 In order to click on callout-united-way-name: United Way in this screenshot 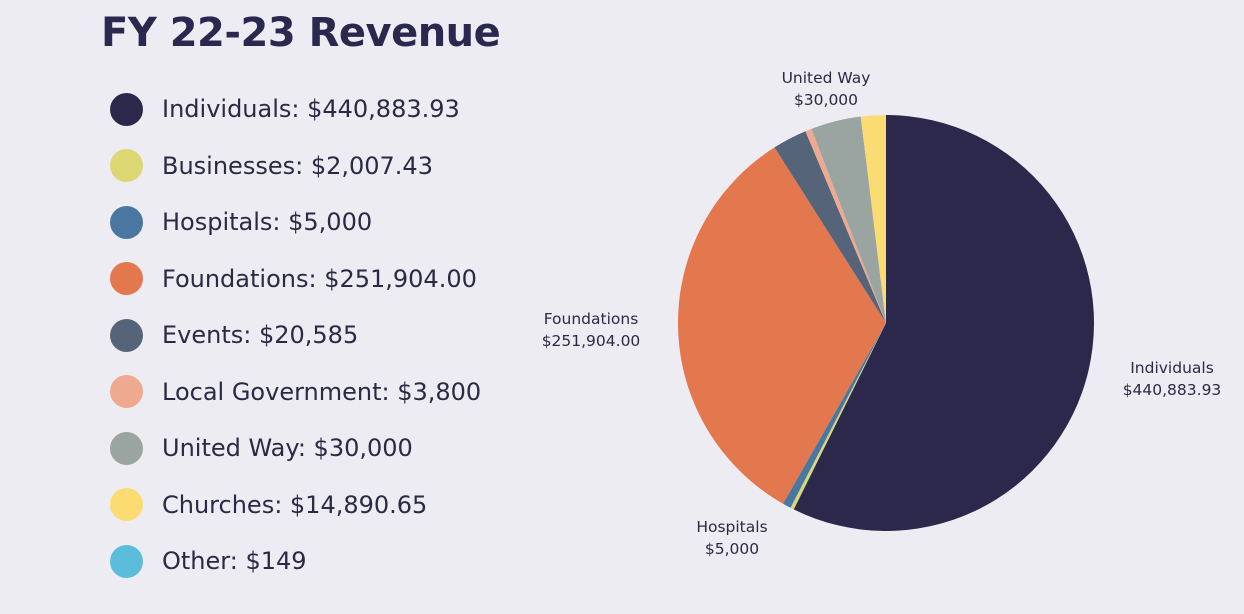, I will do `click(826, 78)`.